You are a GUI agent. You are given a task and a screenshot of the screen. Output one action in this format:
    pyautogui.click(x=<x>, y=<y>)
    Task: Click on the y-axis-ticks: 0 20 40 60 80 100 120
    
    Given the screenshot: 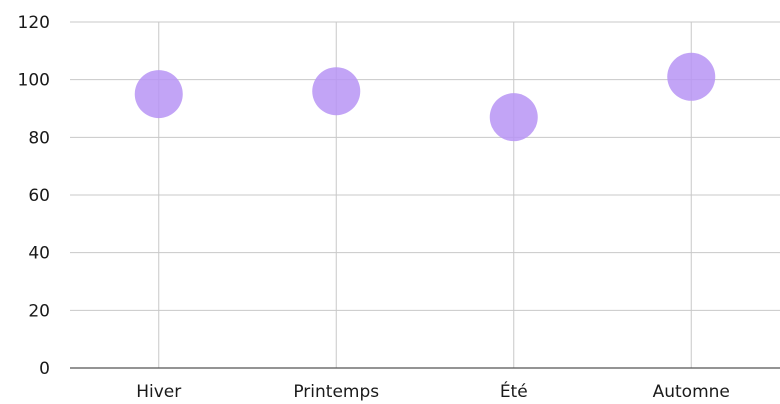 What is the action you would take?
    pyautogui.click(x=34, y=196)
    